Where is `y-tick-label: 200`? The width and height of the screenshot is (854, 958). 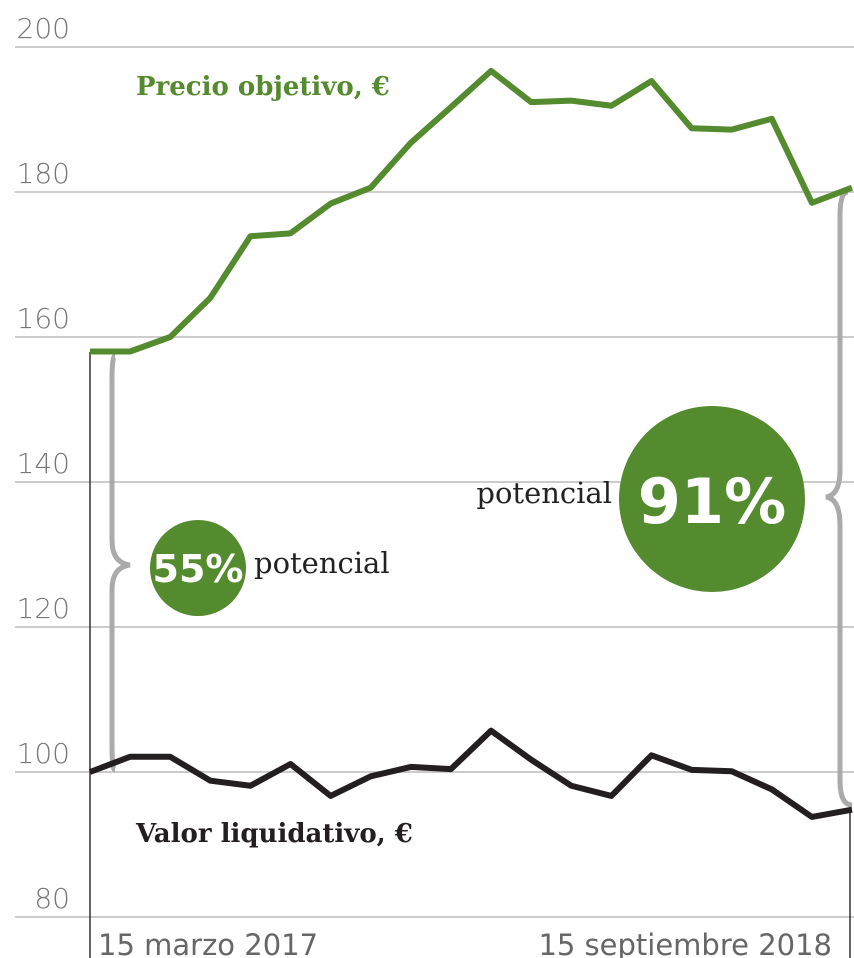
y-tick-label: 200 is located at coordinates (43, 28).